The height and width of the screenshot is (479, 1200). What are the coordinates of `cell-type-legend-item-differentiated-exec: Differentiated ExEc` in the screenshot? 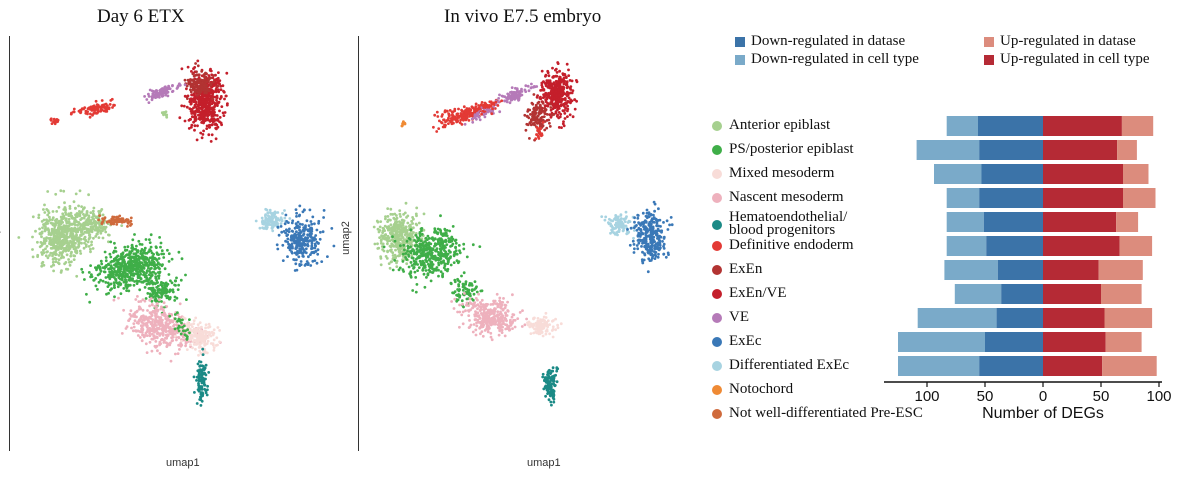 It's located at (780, 365).